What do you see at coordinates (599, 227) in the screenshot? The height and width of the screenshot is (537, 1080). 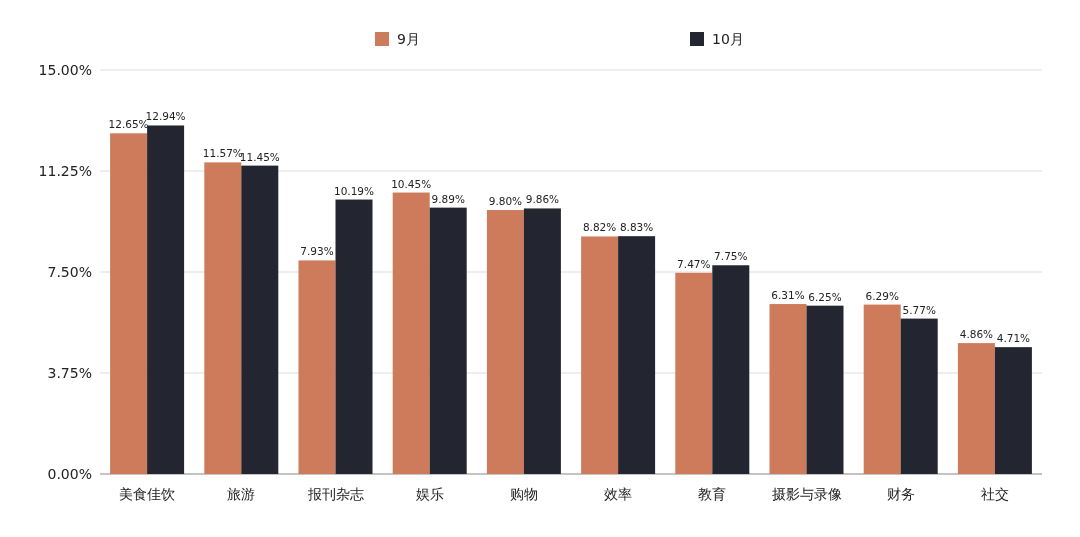 I see `data-label: 8.82%` at bounding box center [599, 227].